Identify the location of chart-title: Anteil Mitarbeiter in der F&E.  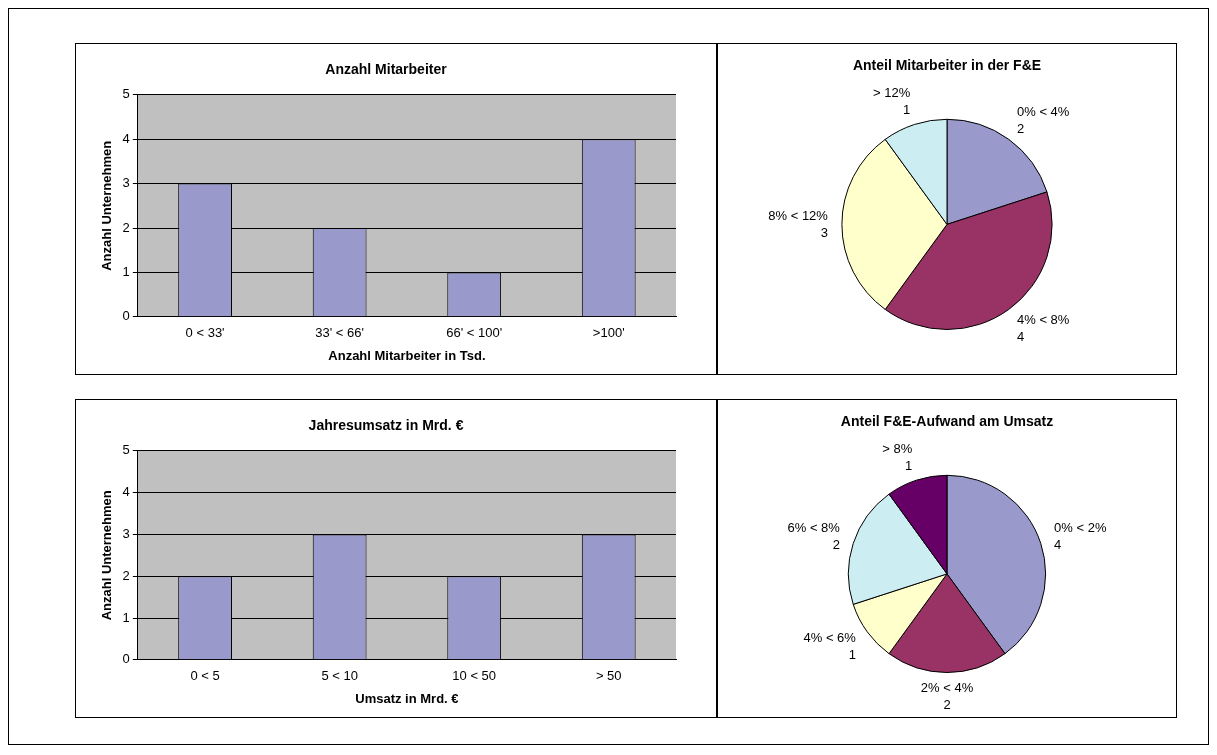
(947, 65).